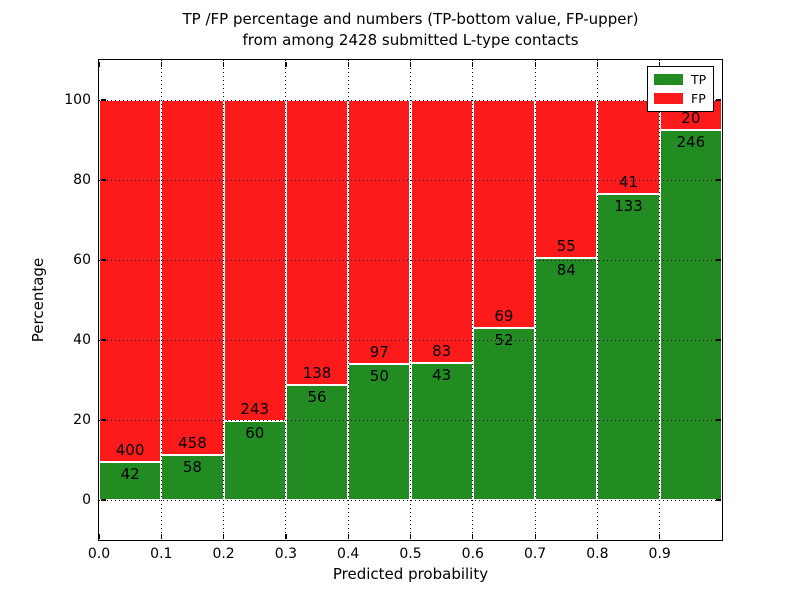 This screenshot has height=600, width=800. What do you see at coordinates (410, 554) in the screenshot?
I see `x-tick-label: 0.5` at bounding box center [410, 554].